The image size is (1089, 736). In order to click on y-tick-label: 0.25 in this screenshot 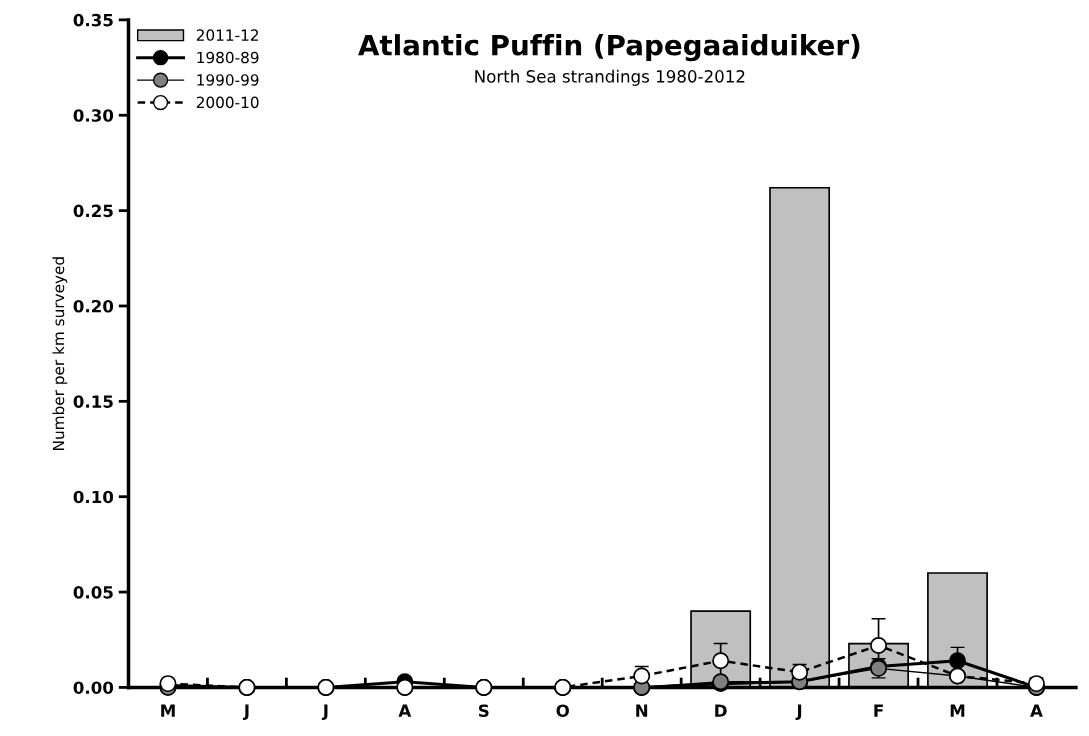, I will do `click(93, 211)`.